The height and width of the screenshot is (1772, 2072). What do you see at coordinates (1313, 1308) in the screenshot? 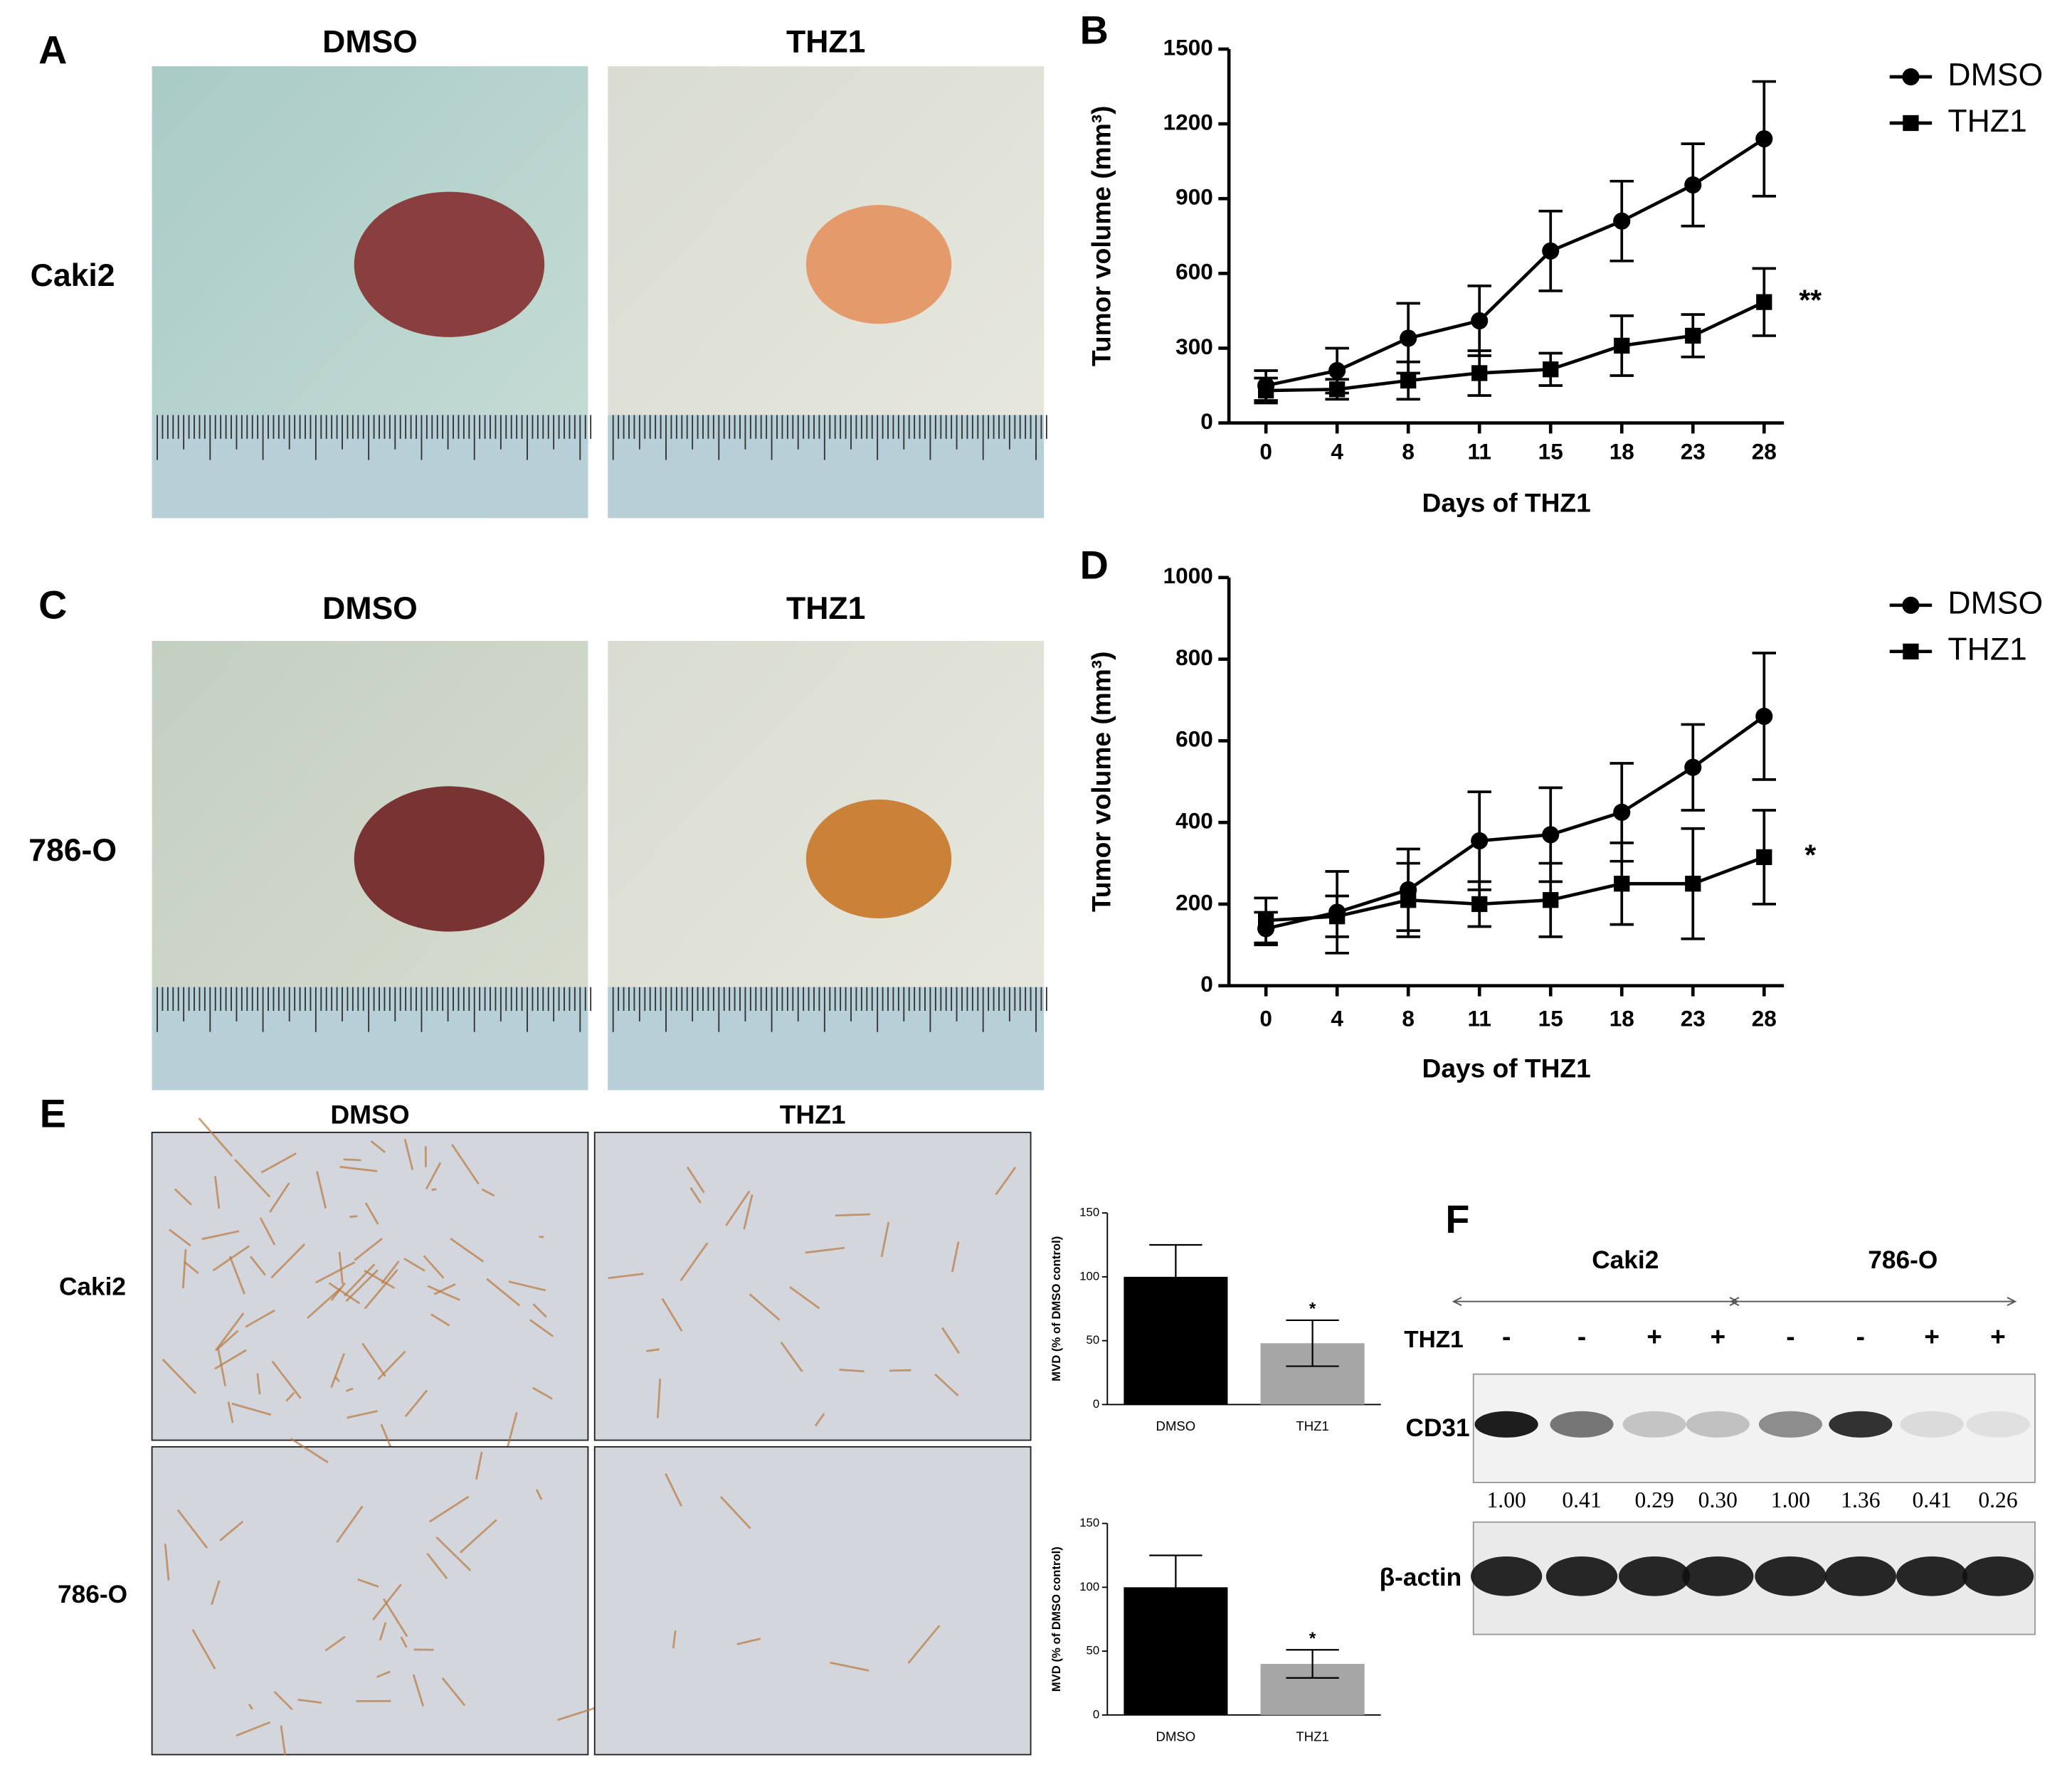
I see `annotation: *` at bounding box center [1313, 1308].